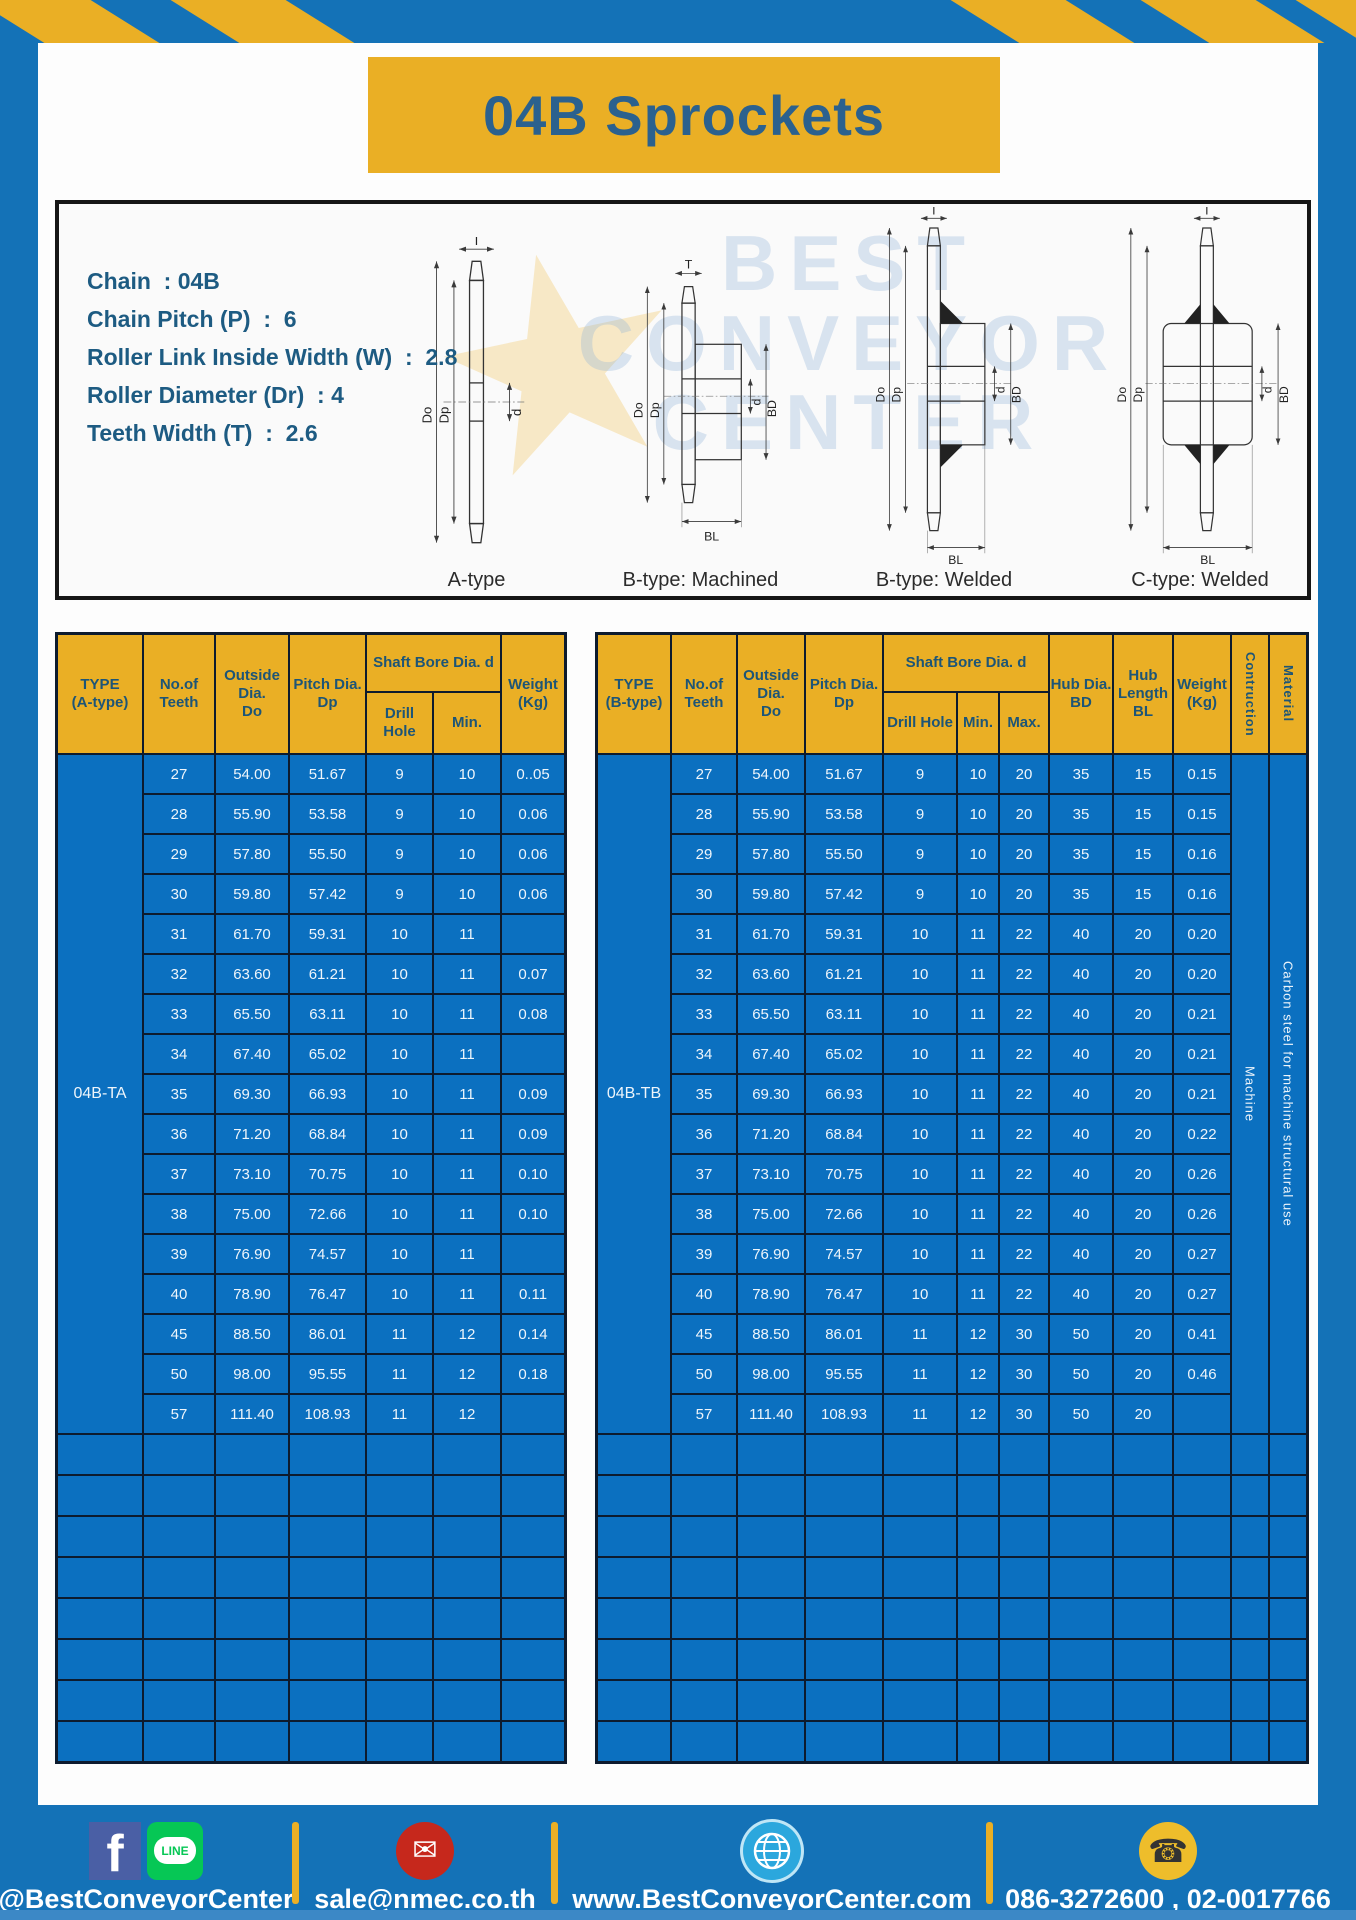  What do you see at coordinates (533, 774) in the screenshot?
I see `cell-weight: 0..05` at bounding box center [533, 774].